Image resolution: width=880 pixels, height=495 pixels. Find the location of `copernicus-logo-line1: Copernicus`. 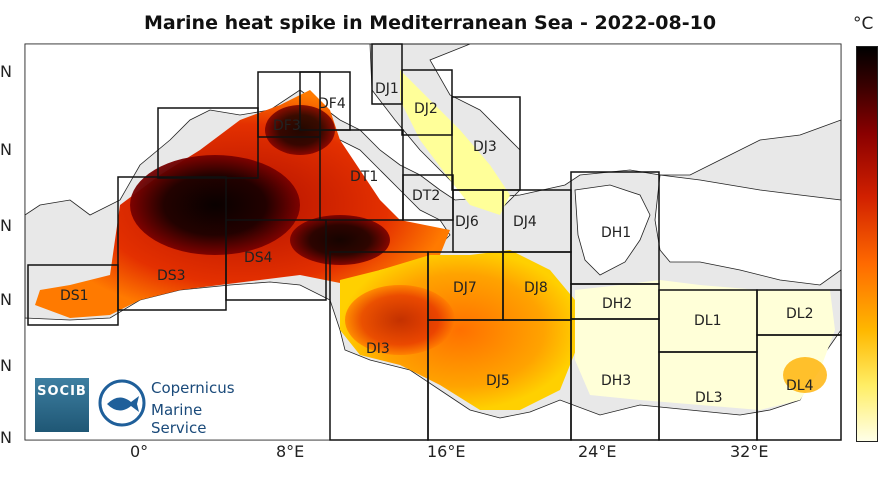

copernicus-logo-line1: Copernicus is located at coordinates (193, 388).